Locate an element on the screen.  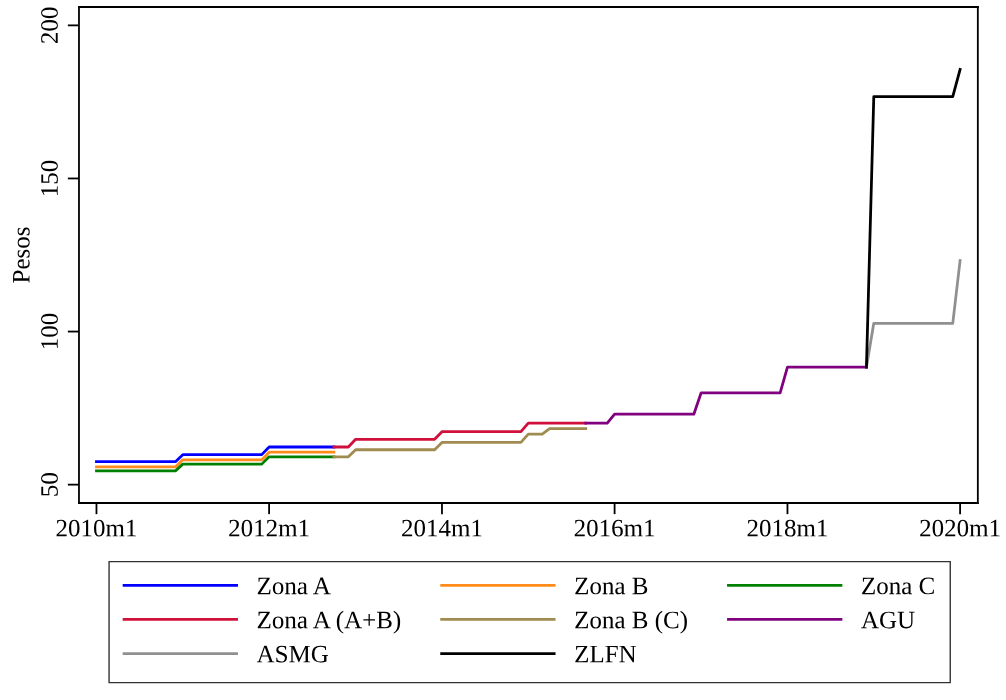
legend-label: Zona A (A+B) is located at coordinates (329, 622).